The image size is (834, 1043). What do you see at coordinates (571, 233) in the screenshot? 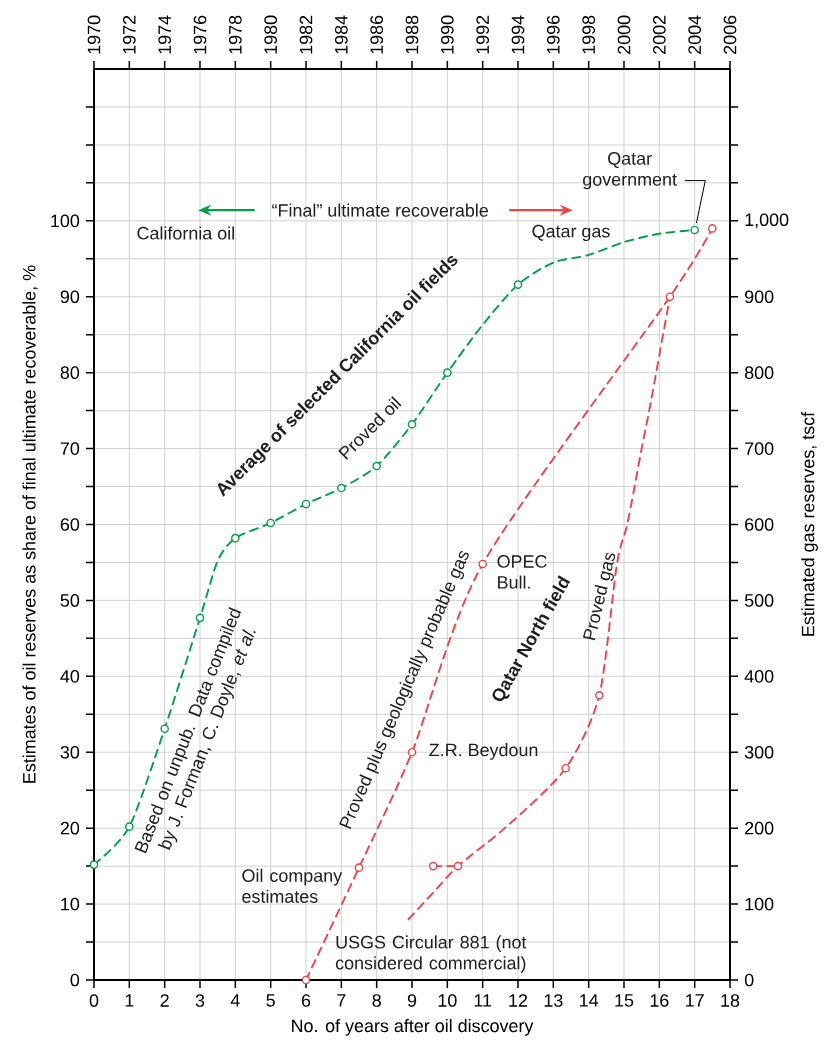
I see `annotation: Qatar gas` at bounding box center [571, 233].